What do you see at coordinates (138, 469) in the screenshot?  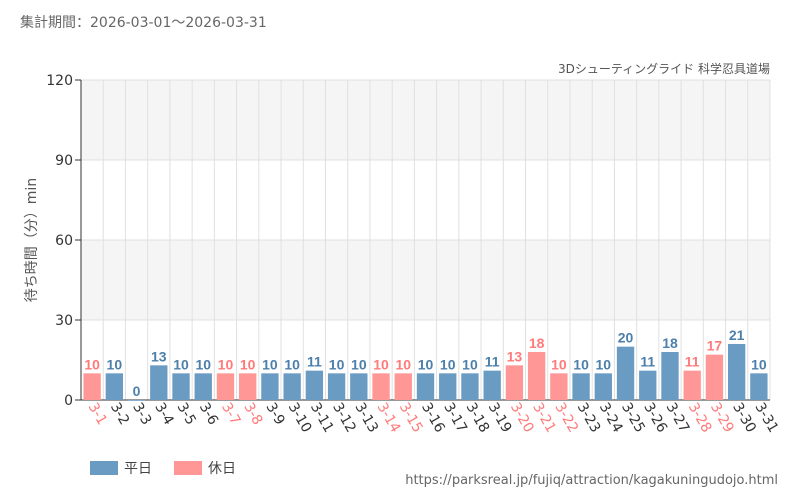 I see `legend-label-weekday: 平日` at bounding box center [138, 469].